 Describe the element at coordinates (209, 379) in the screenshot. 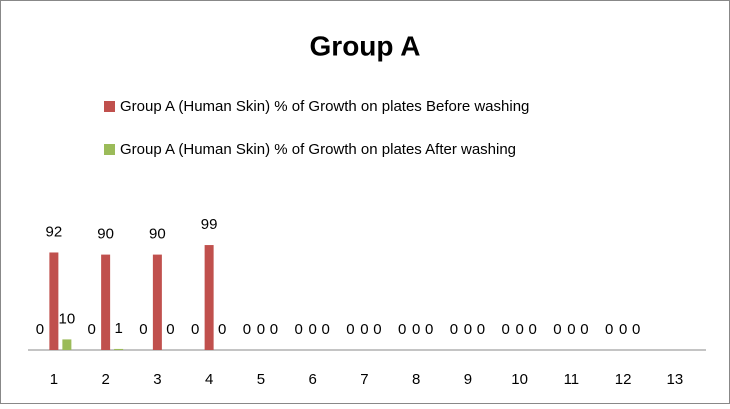

I see `x-tick-label: 4` at that location.